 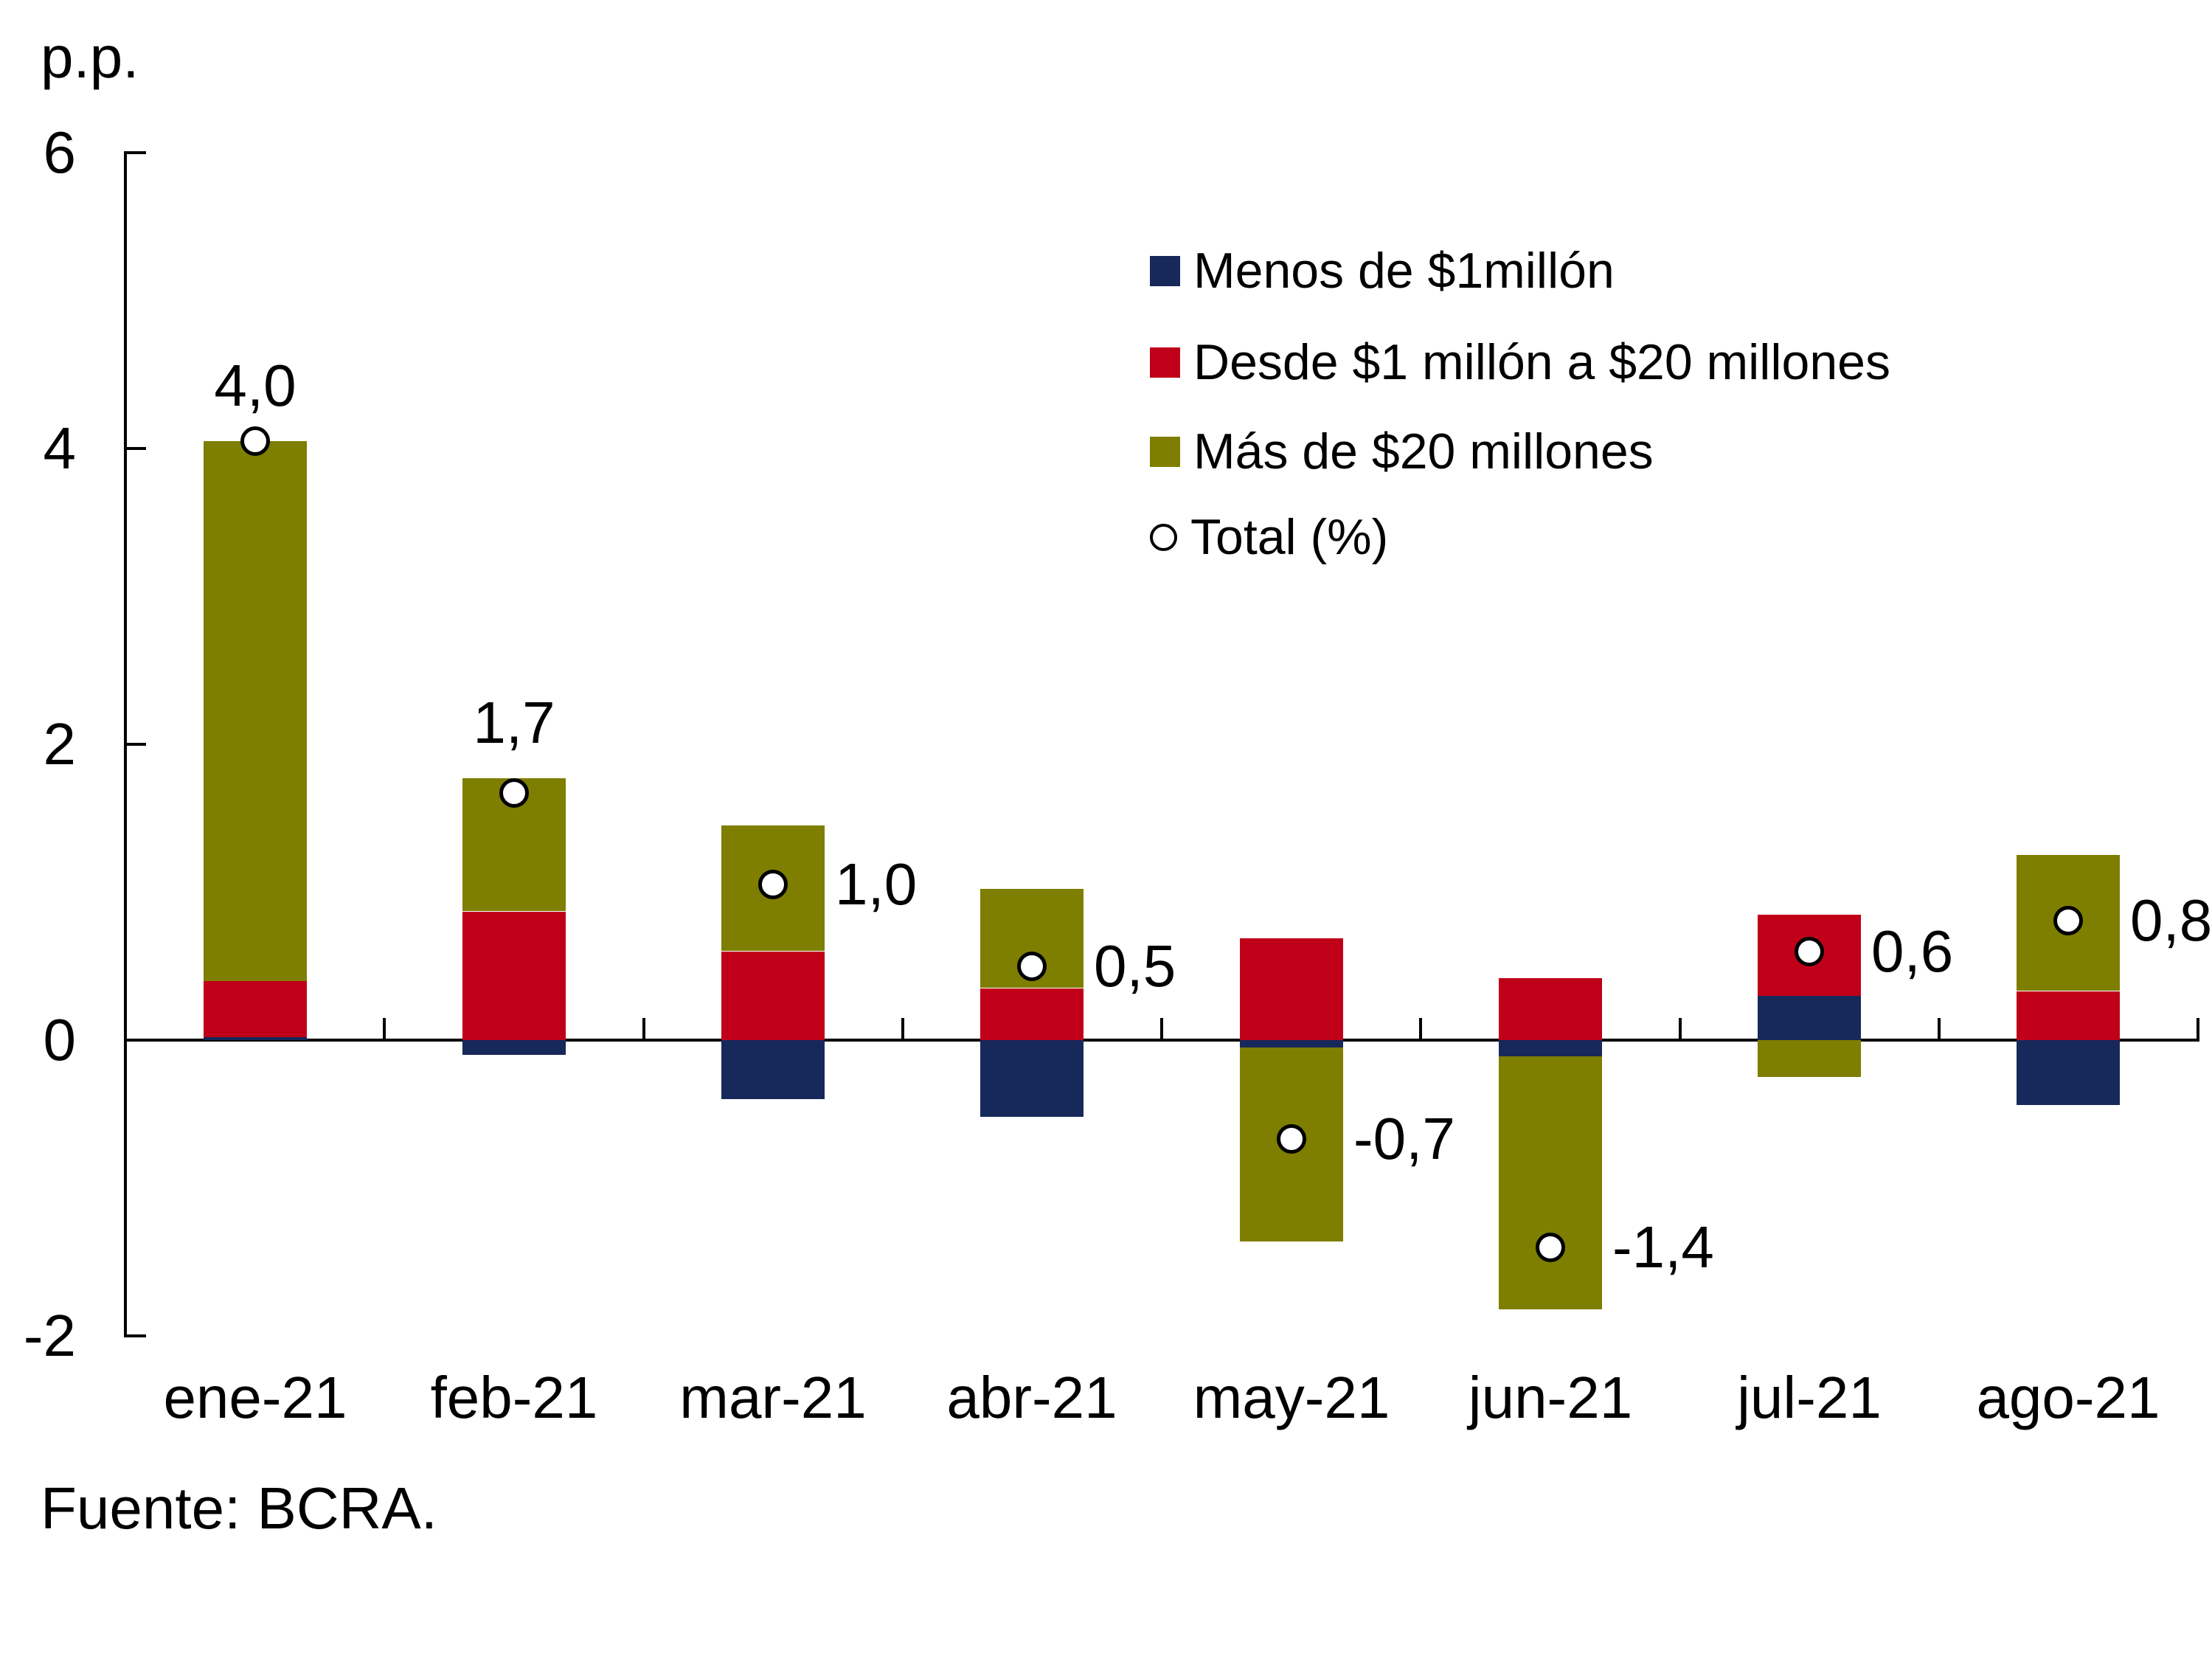 I want to click on x-axis-label-jun-21: jun-21, so click(x=1550, y=1397).